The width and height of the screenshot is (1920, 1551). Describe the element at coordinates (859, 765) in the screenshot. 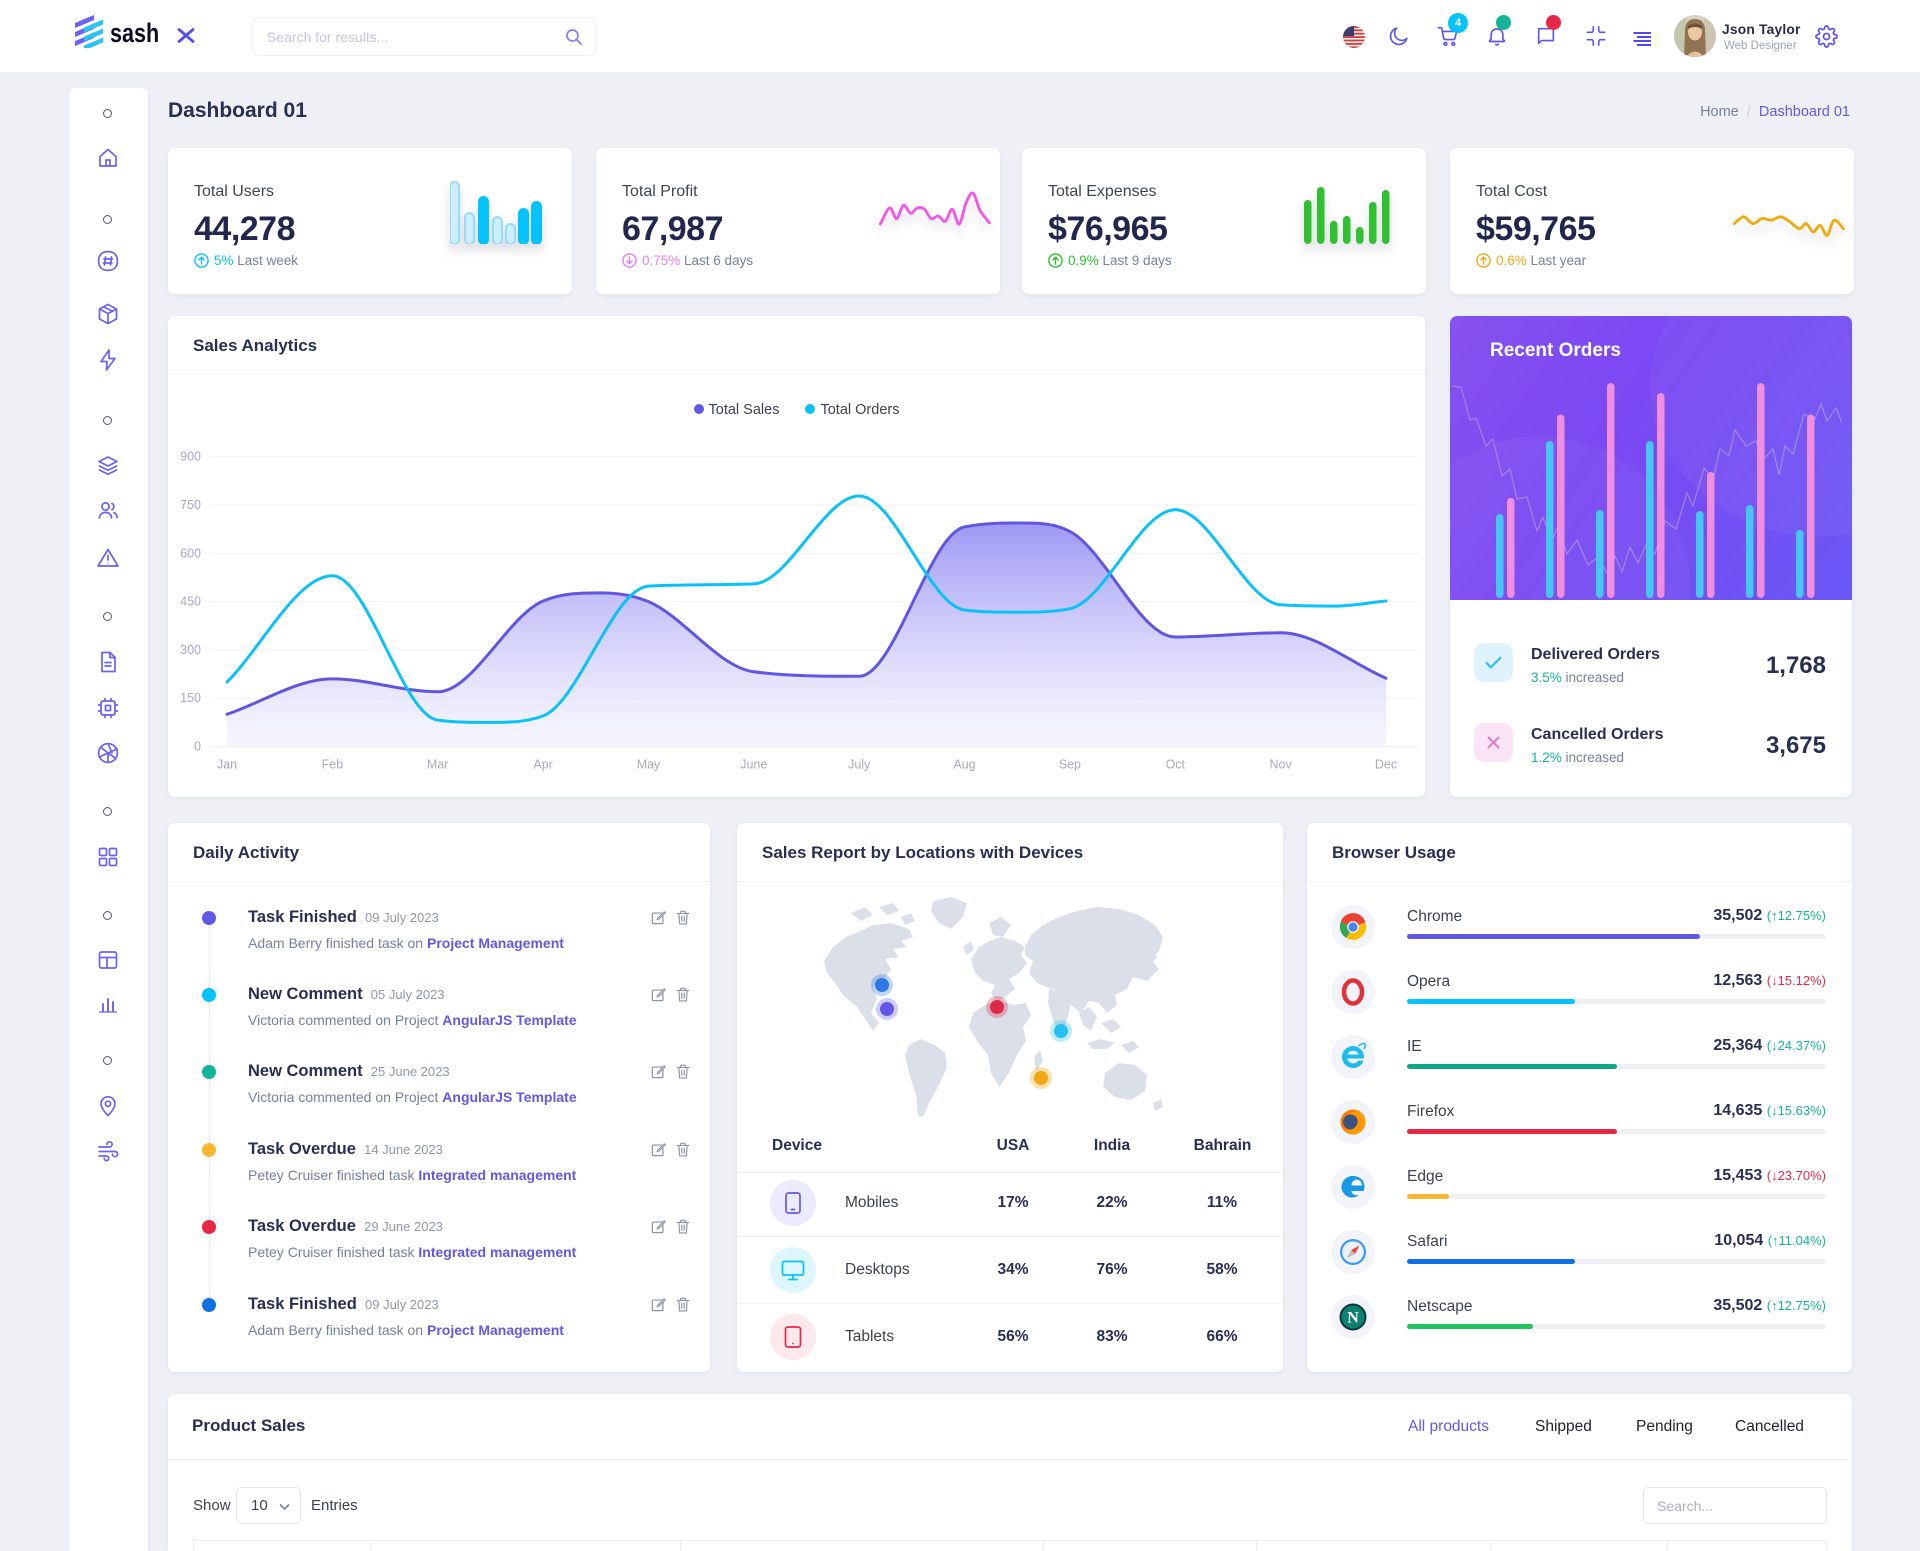

I see `svg-text: July` at that location.